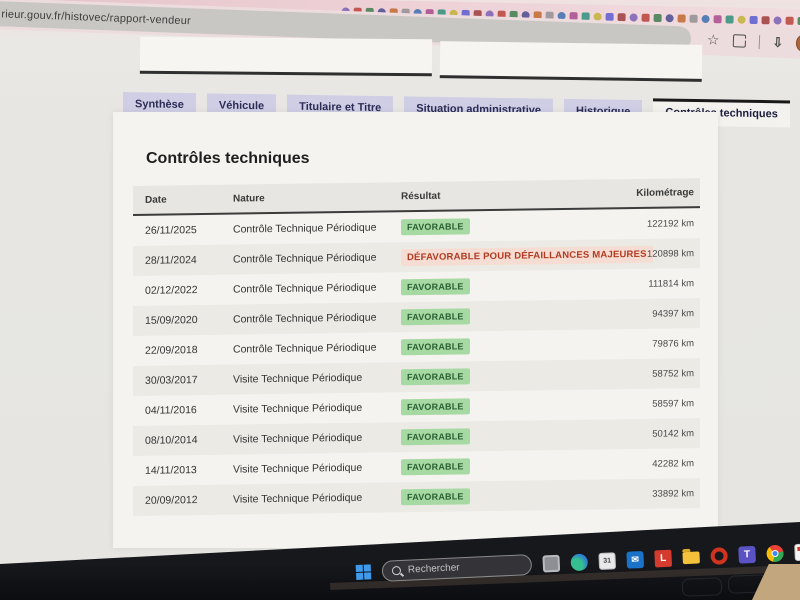 Image resolution: width=800 pixels, height=600 pixels. What do you see at coordinates (171, 230) in the screenshot?
I see `cell-date: 26/11/2025` at bounding box center [171, 230].